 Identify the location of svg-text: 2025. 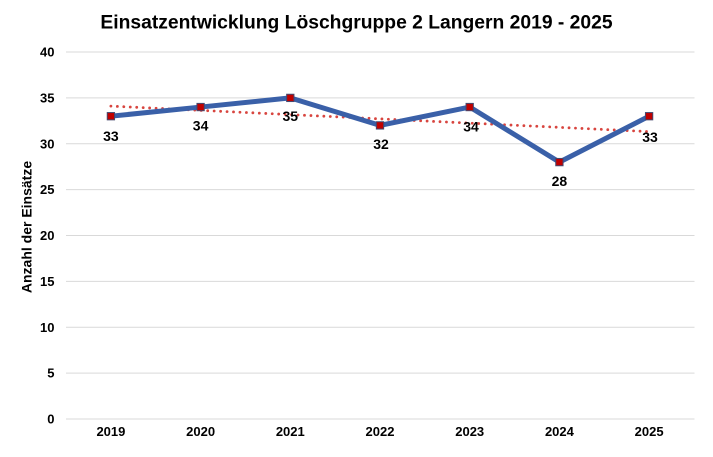
(649, 431).